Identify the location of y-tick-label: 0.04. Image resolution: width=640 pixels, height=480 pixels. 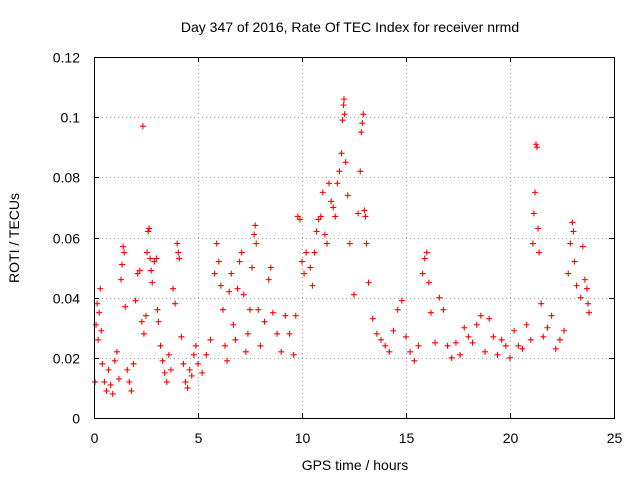
(66, 299).